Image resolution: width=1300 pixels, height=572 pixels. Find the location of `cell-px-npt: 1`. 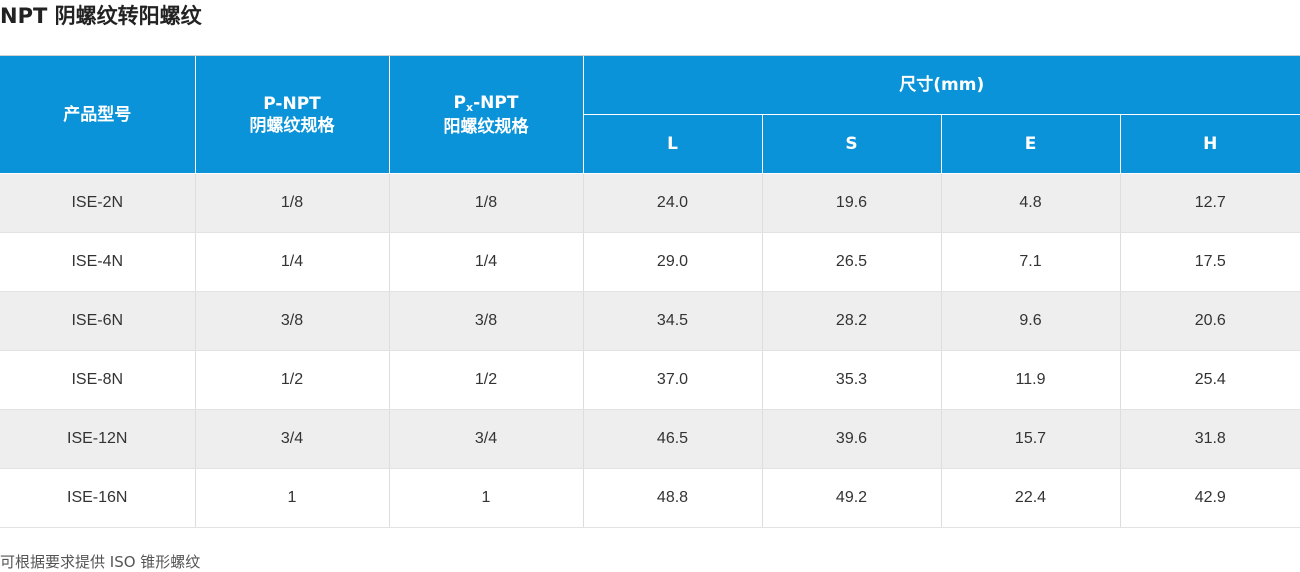

cell-px-npt: 1 is located at coordinates (486, 498).